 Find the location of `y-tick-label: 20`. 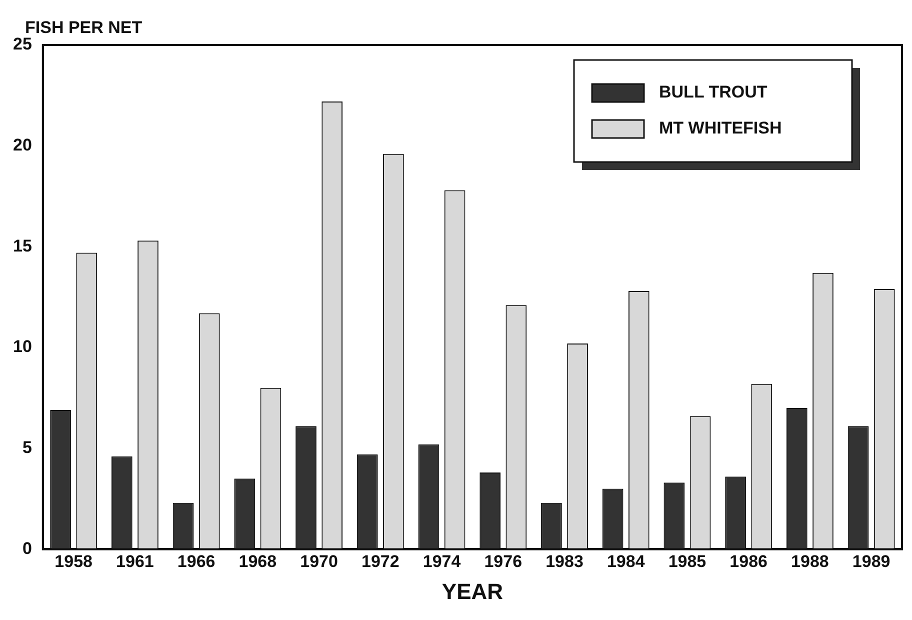

y-tick-label: 20 is located at coordinates (22, 145).